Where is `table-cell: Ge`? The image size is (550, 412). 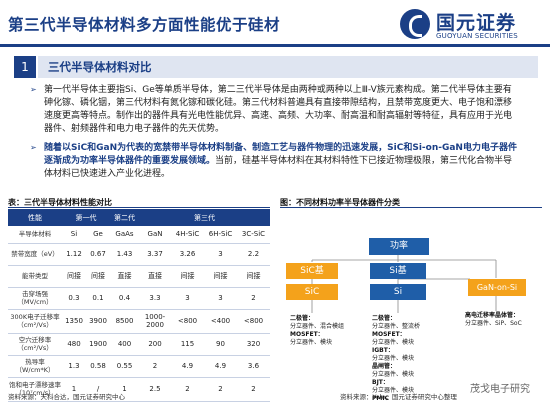 table-cell: Ge is located at coordinates (98, 235).